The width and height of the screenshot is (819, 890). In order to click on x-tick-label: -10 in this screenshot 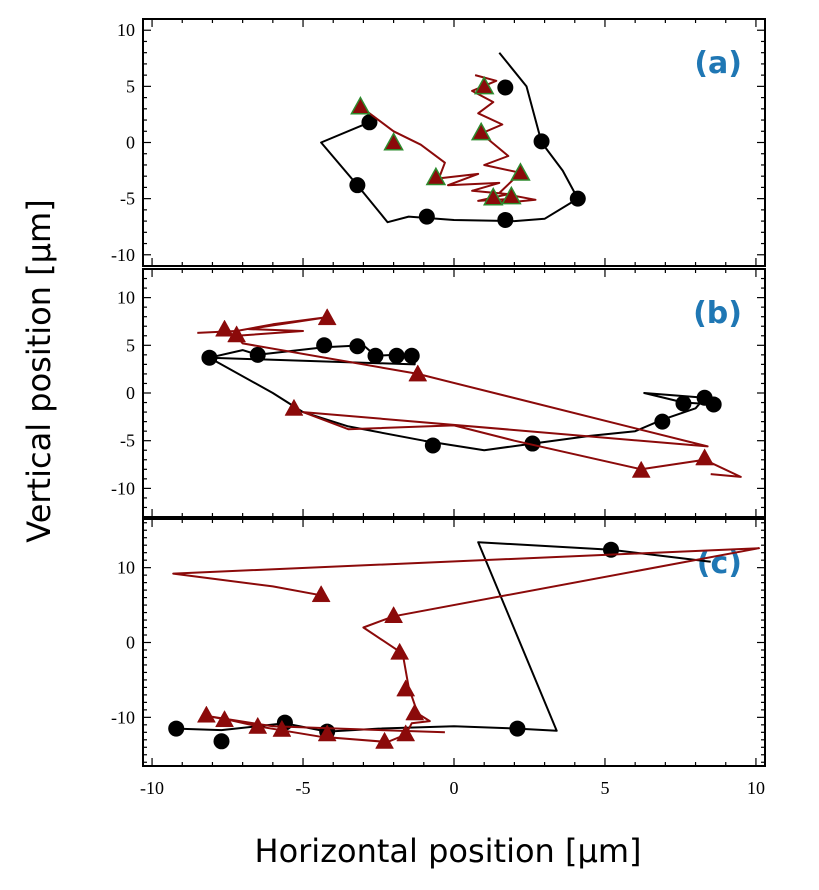, I will do `click(152, 788)`.